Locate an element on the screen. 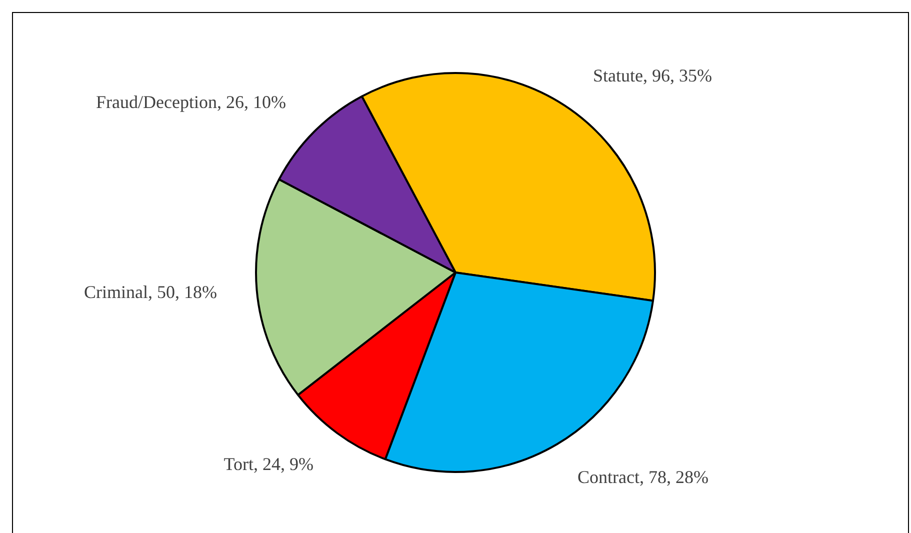 Image resolution: width=911 pixels, height=533 pixels. slice-label: Statute, 96, 35% is located at coordinates (652, 75).